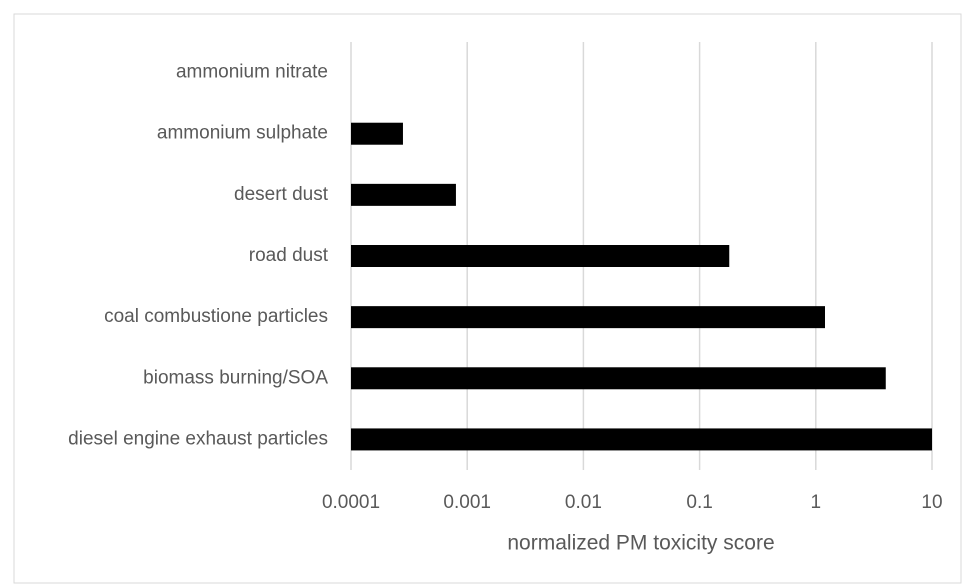 This screenshot has width=962, height=584. Describe the element at coordinates (351, 502) in the screenshot. I see `x-tick-label: 0.0001` at that location.